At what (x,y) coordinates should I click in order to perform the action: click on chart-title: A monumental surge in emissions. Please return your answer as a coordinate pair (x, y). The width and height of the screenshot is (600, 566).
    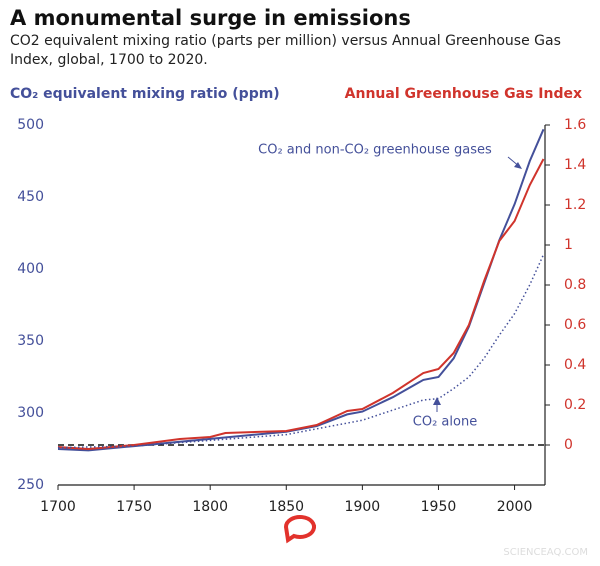
    Looking at the image, I should click on (210, 18).